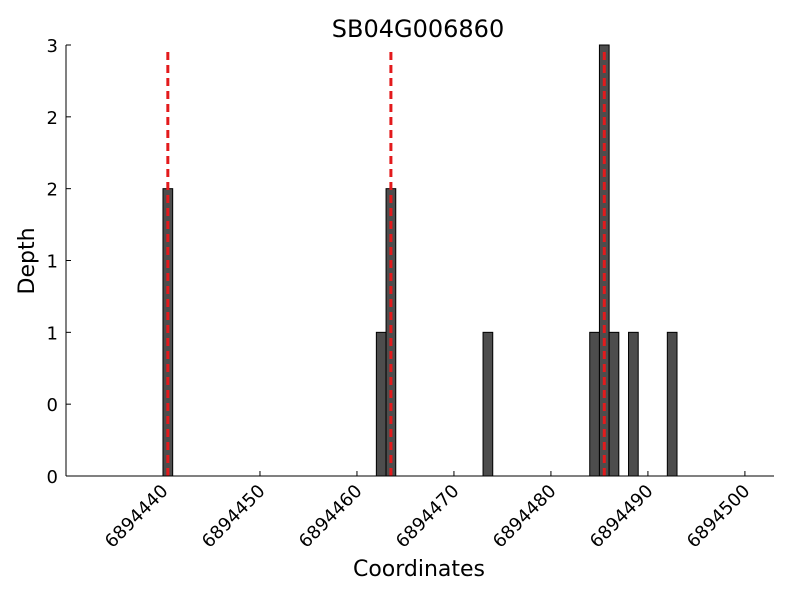 This screenshot has height=600, width=800. What do you see at coordinates (137, 517) in the screenshot?
I see `x-tick-label: 6894440` at bounding box center [137, 517].